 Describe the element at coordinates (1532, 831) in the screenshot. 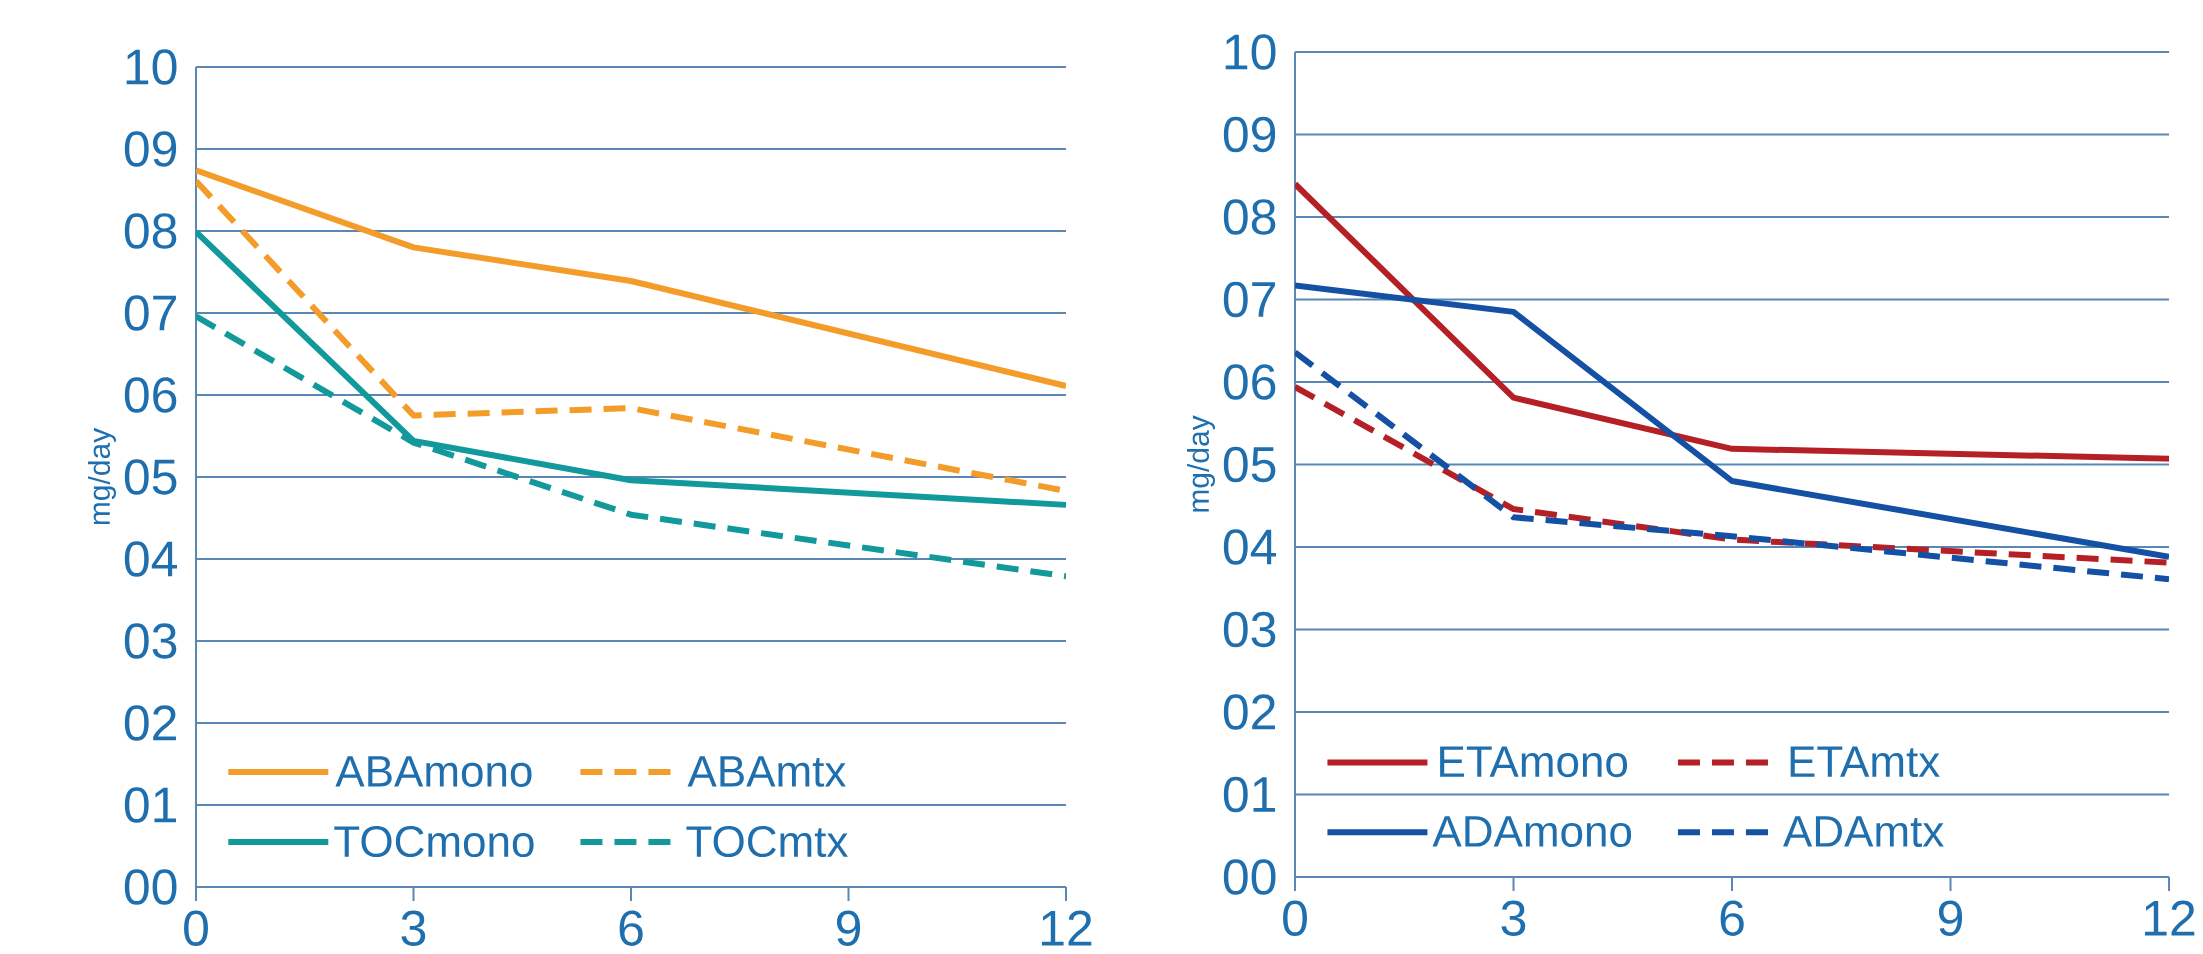

I see `legend-label: ADAmono` at that location.